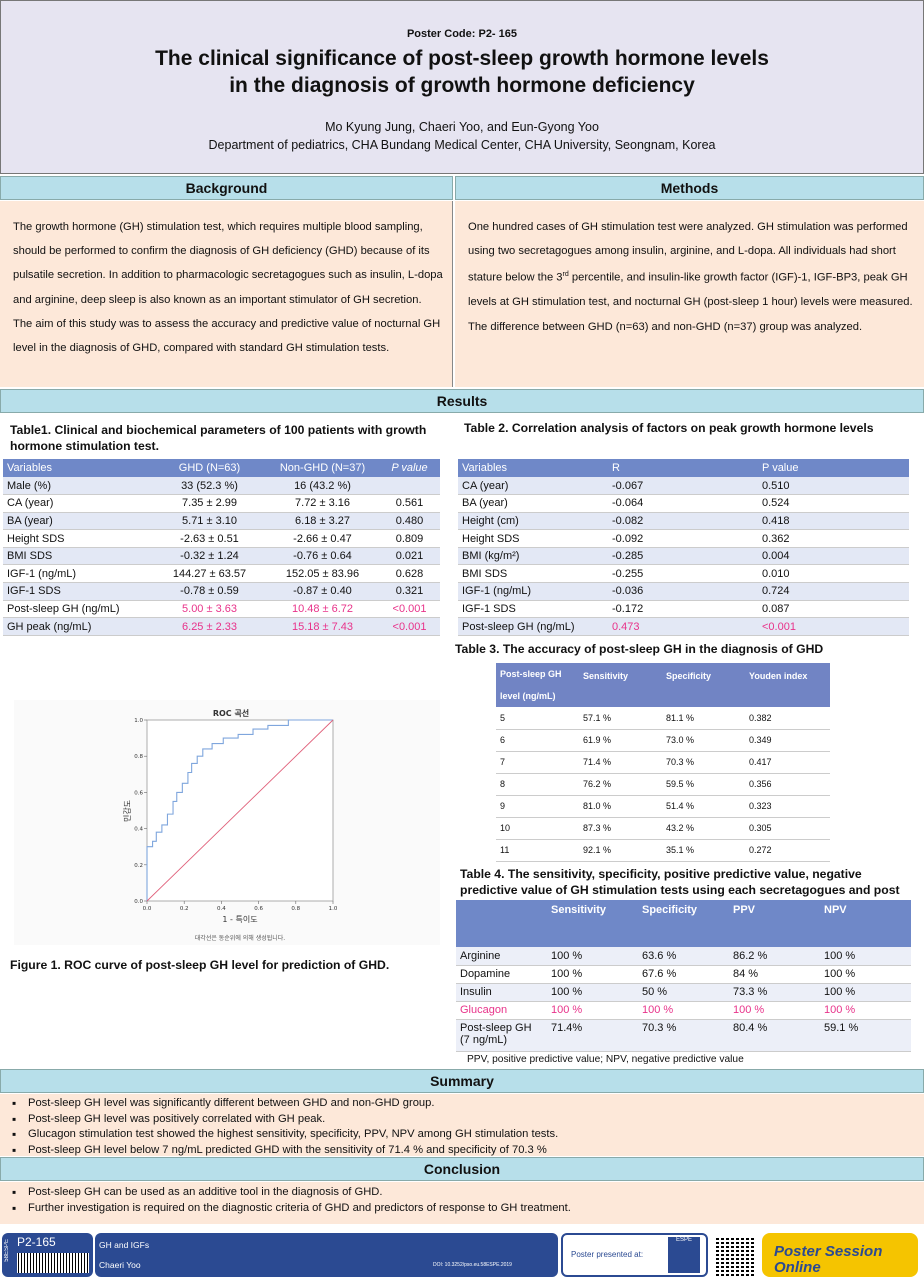  Describe the element at coordinates (537, 740) in the screenshot. I see `table3-row-cell: 6` at that location.